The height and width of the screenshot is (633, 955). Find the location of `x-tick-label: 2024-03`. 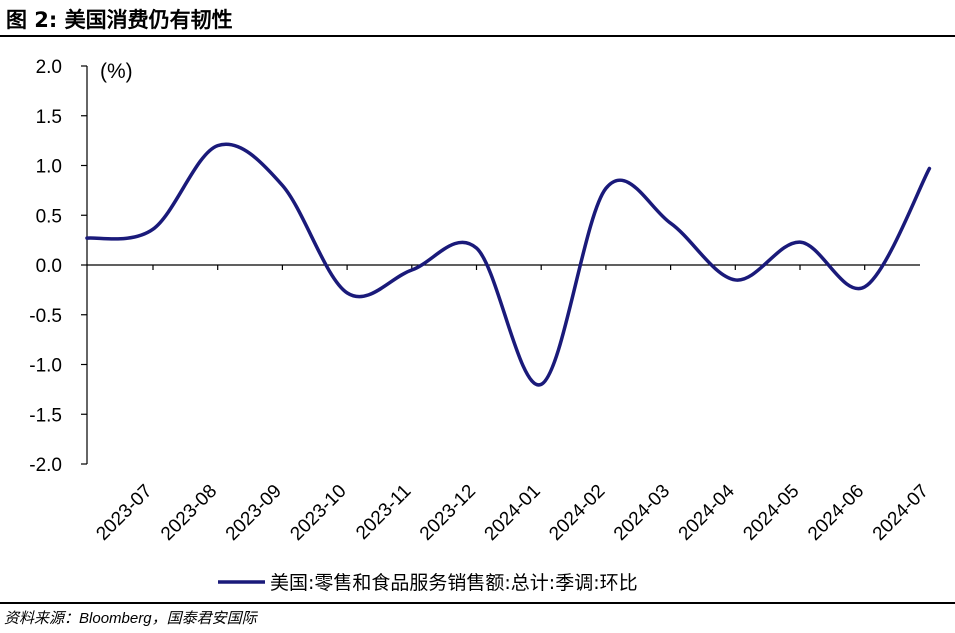

x-tick-label: 2024-03 is located at coordinates (642, 513).